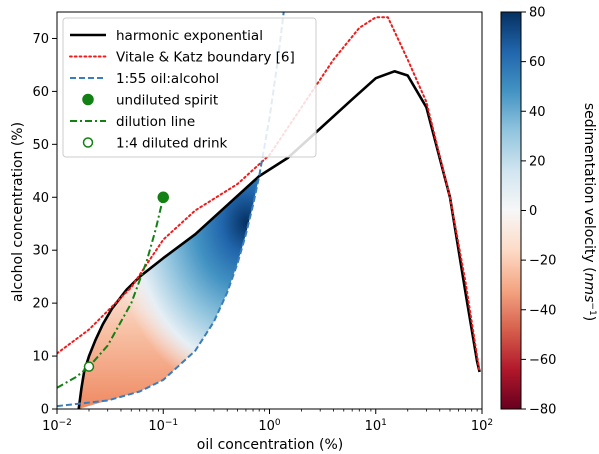 Image resolution: width=599 pixels, height=454 pixels. Describe the element at coordinates (167, 101) in the screenshot. I see `legend-label: undiluted spirit` at that location.